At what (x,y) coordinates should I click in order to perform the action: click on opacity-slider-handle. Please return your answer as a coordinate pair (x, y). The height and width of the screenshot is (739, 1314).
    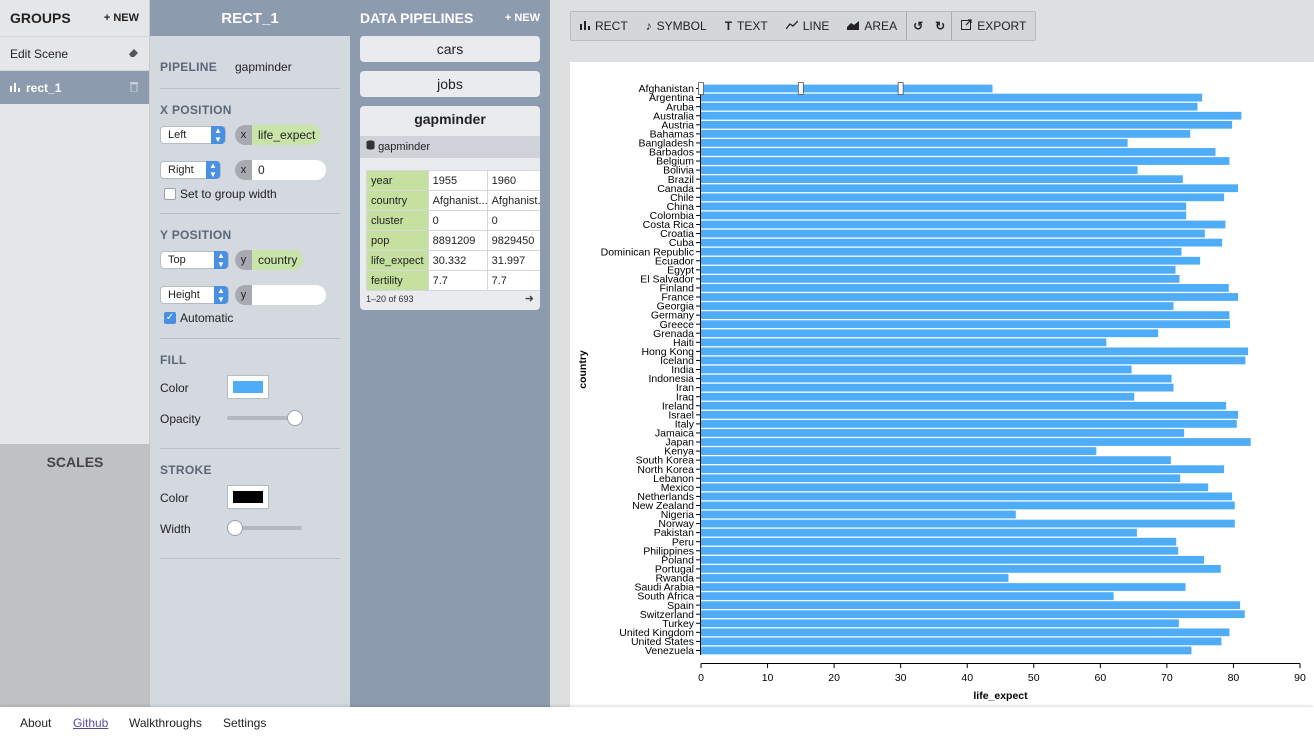
    Looking at the image, I should click on (295, 418).